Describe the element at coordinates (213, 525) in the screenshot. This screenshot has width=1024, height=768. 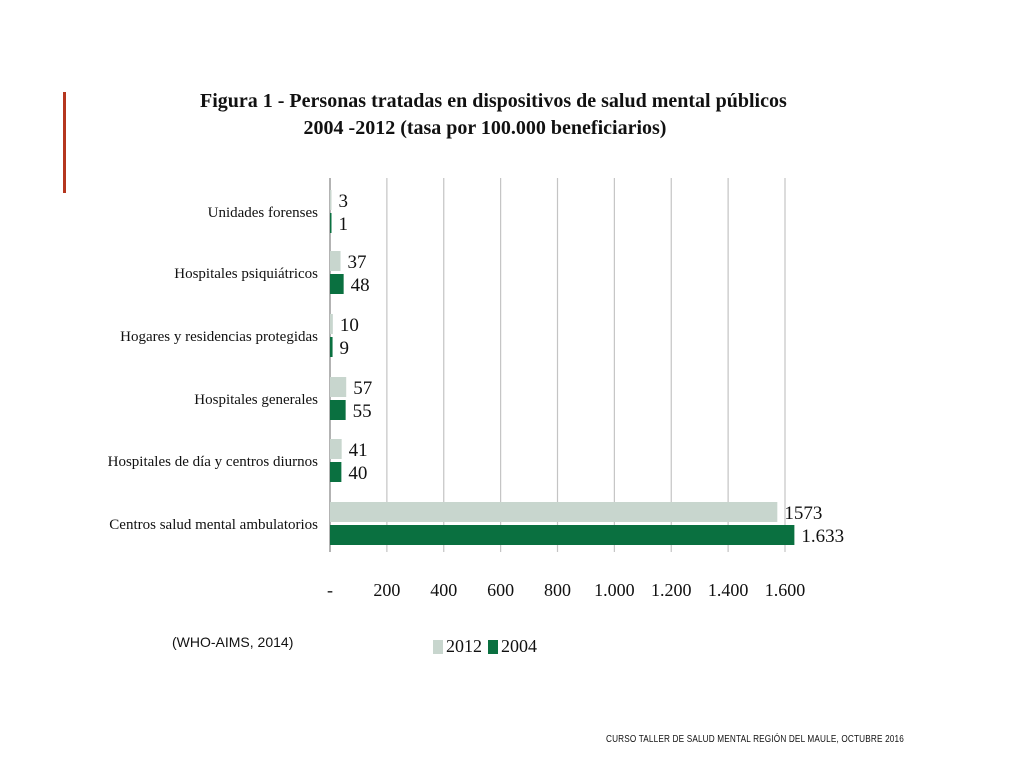
I see `category-label: Centros salud mental ambulatorios` at that location.